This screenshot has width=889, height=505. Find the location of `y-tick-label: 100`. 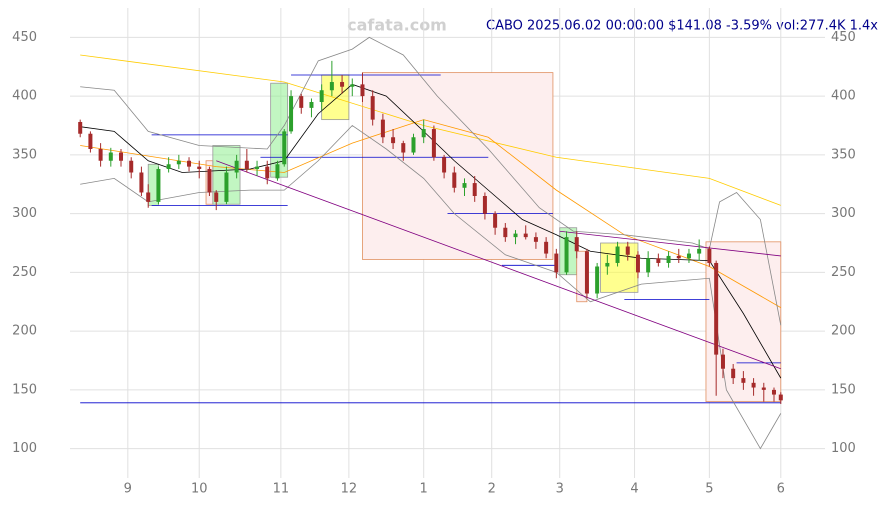

y-tick-label: 100 is located at coordinates (24, 448).